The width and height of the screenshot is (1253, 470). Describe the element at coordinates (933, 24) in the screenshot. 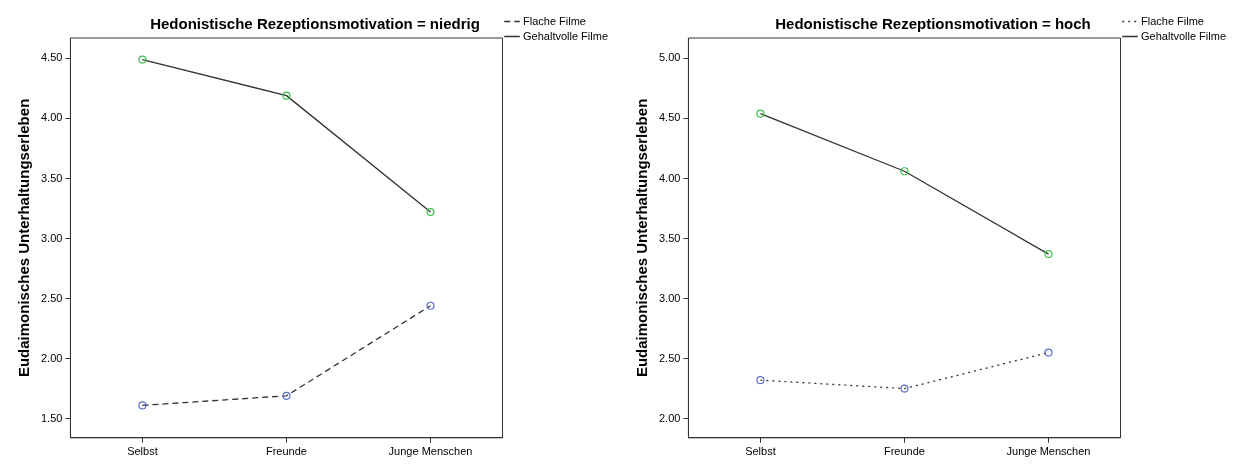

I see `chart-title: Hedonistische Rezeptionsmotivation = hoch` at that location.